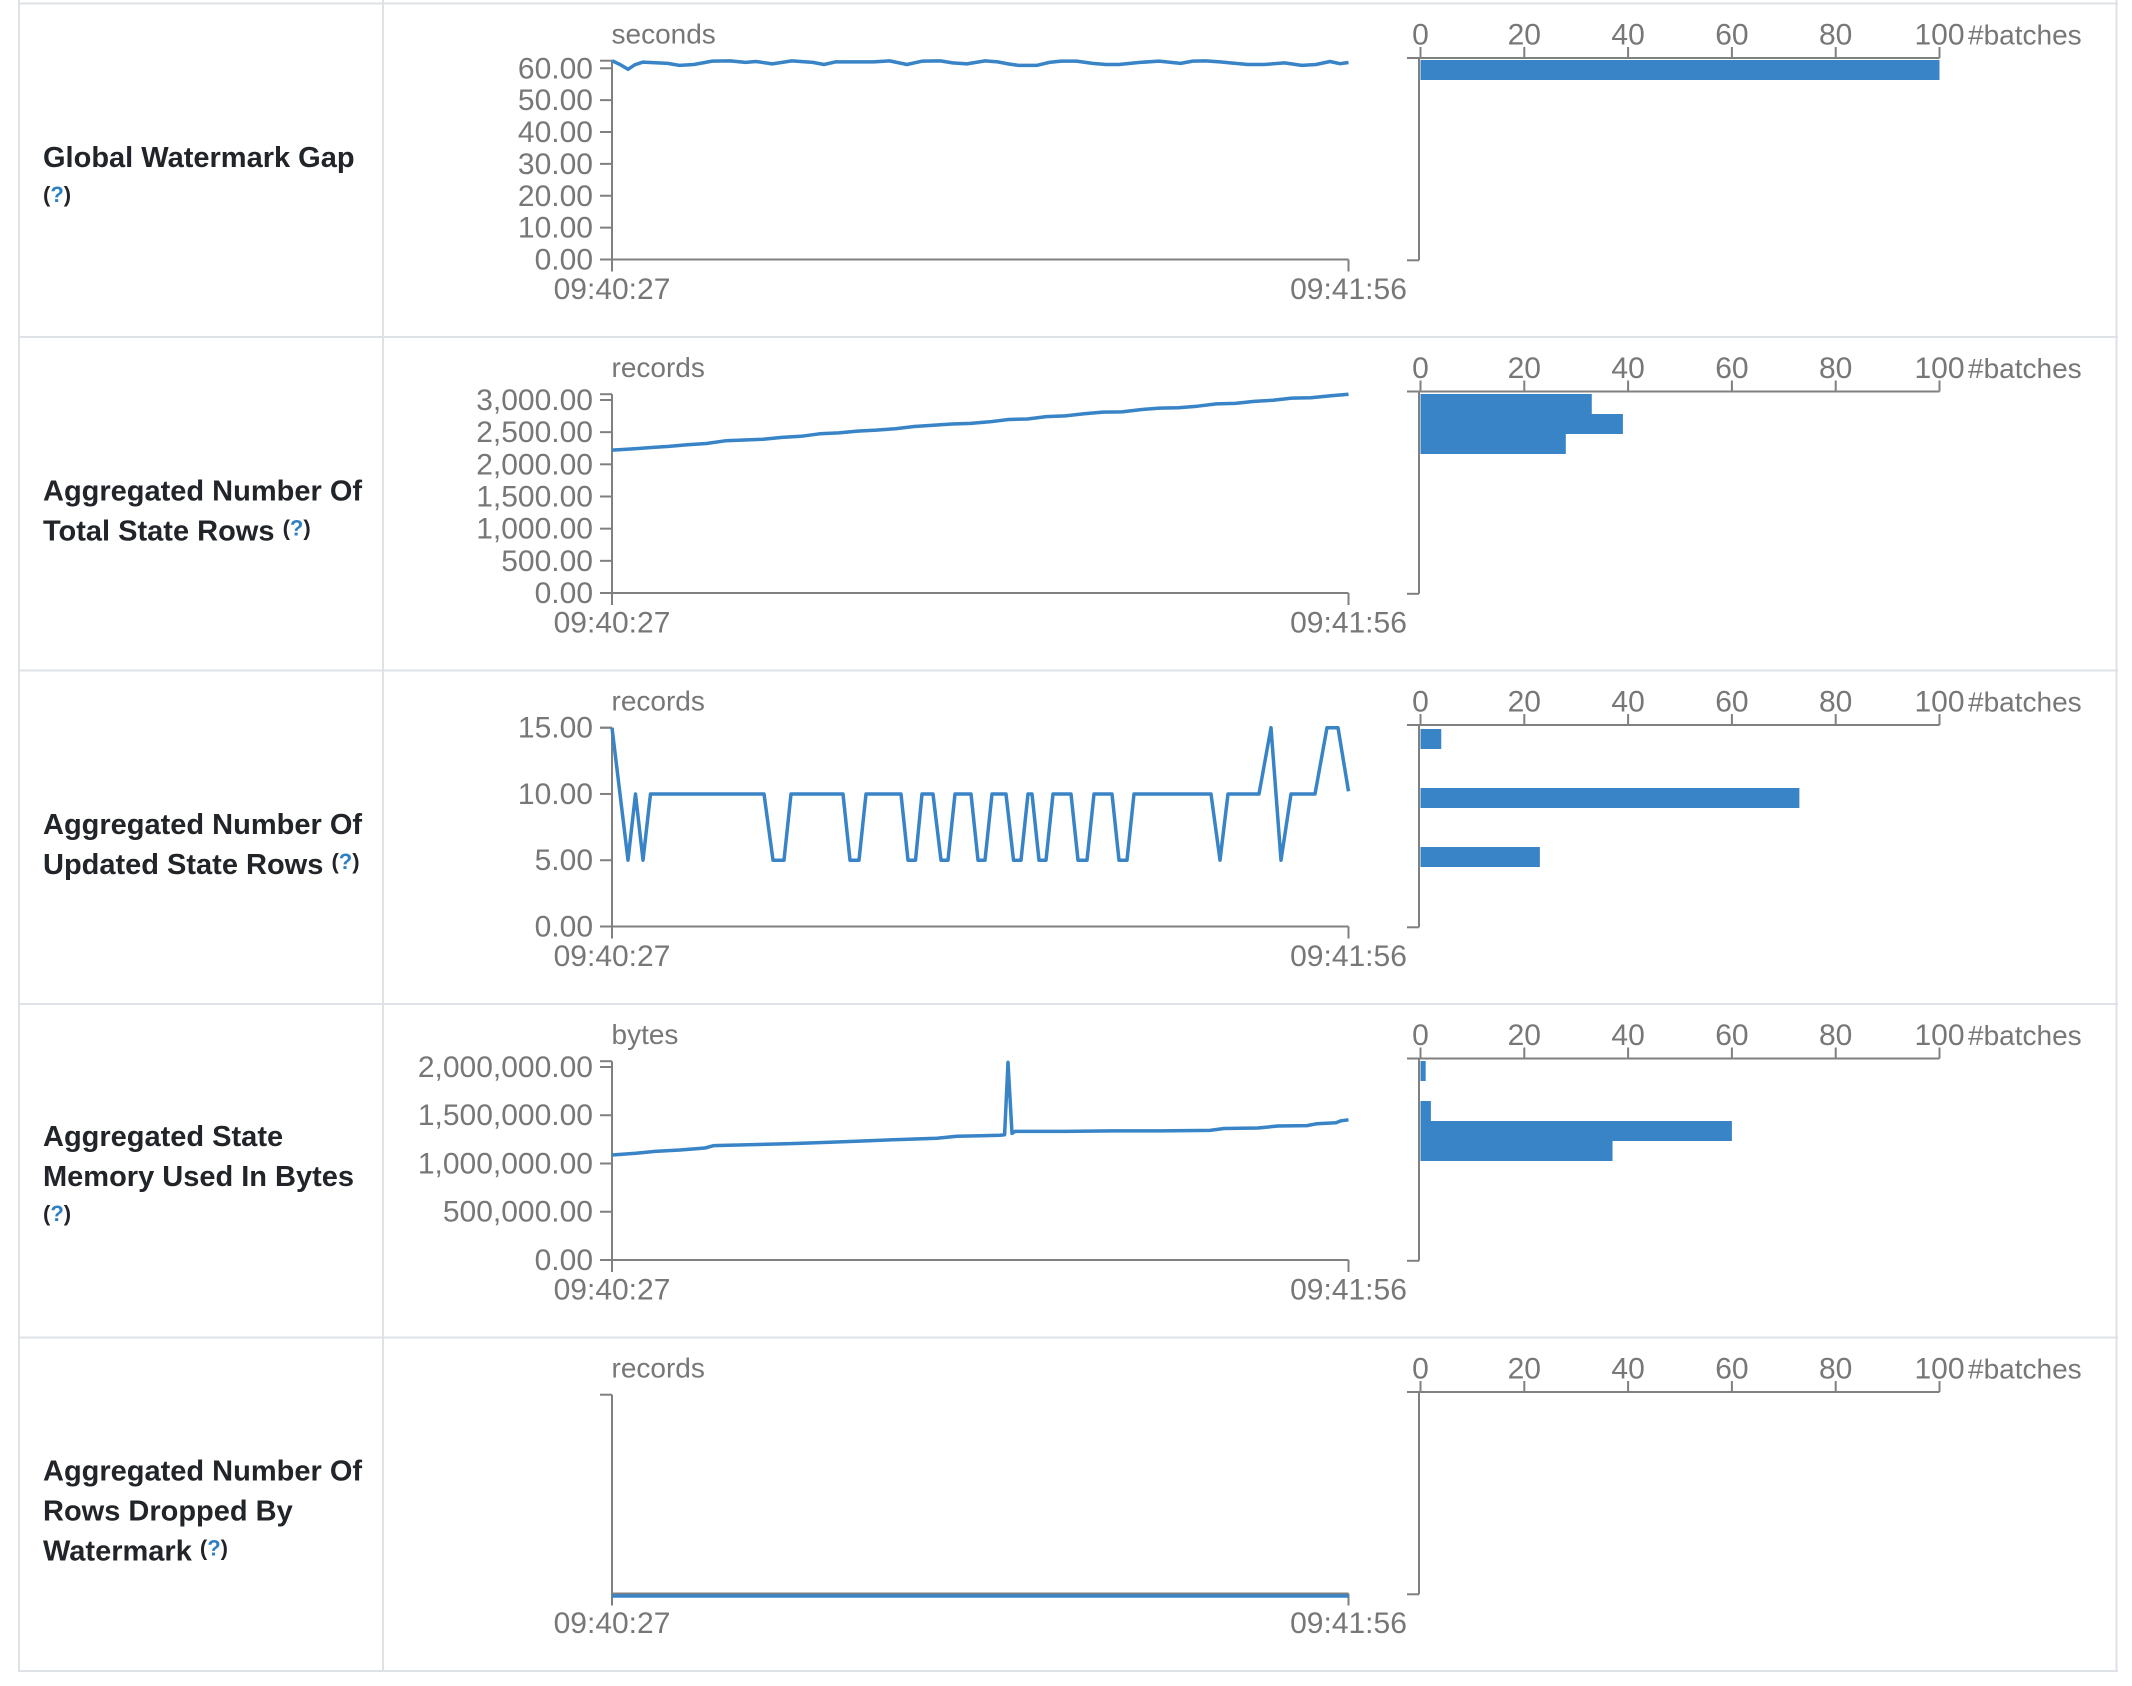 The height and width of the screenshot is (1686, 2132). Describe the element at coordinates (505, 1163) in the screenshot. I see `svg-text: 1,000,000.00` at that location.